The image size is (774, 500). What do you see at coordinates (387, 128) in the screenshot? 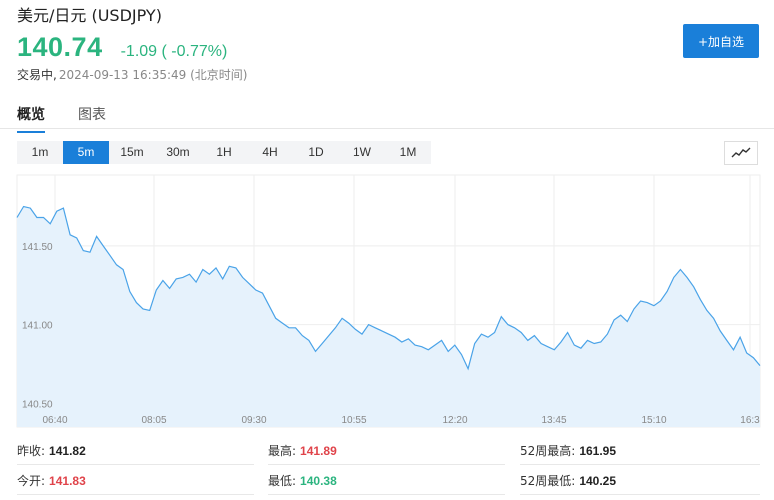
I see `tab-divider` at bounding box center [387, 128].